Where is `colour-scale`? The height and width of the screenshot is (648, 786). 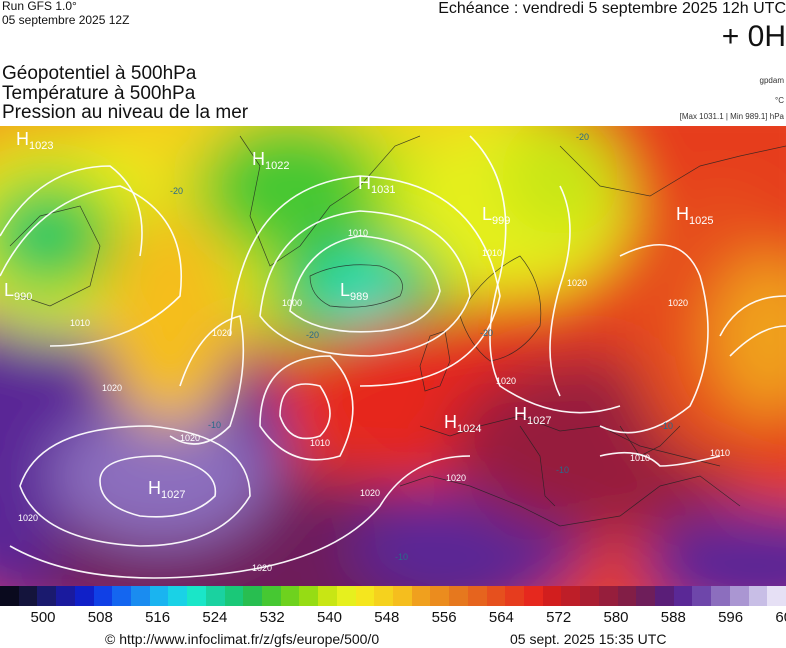
colour-scale is located at coordinates (393, 596).